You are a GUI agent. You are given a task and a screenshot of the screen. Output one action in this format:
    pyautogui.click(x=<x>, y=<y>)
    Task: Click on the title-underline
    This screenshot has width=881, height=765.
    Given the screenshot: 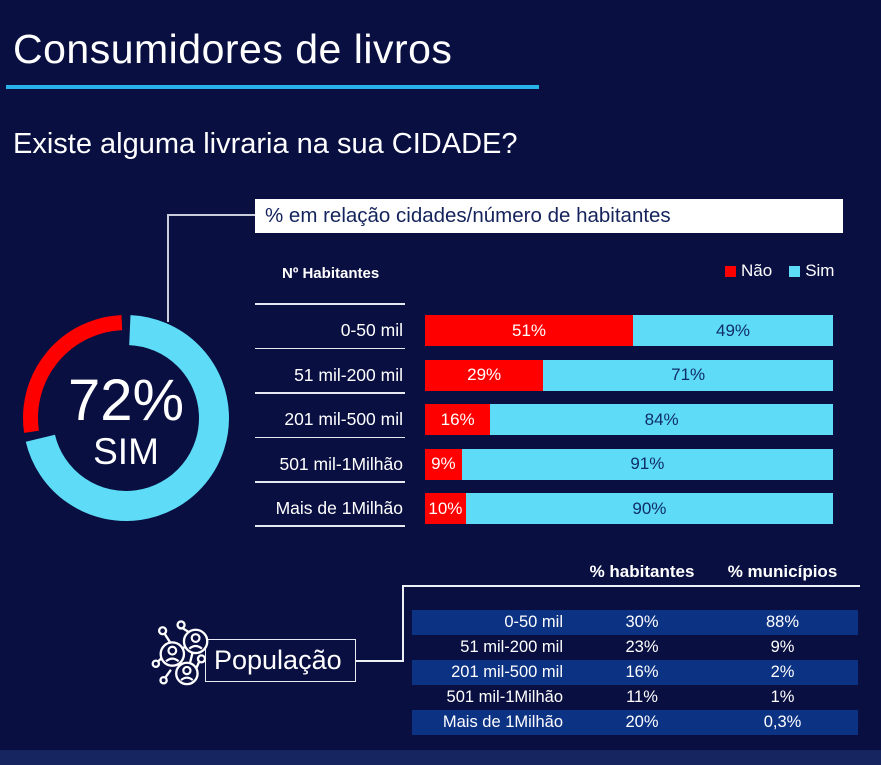 What is the action you would take?
    pyautogui.click(x=272, y=87)
    